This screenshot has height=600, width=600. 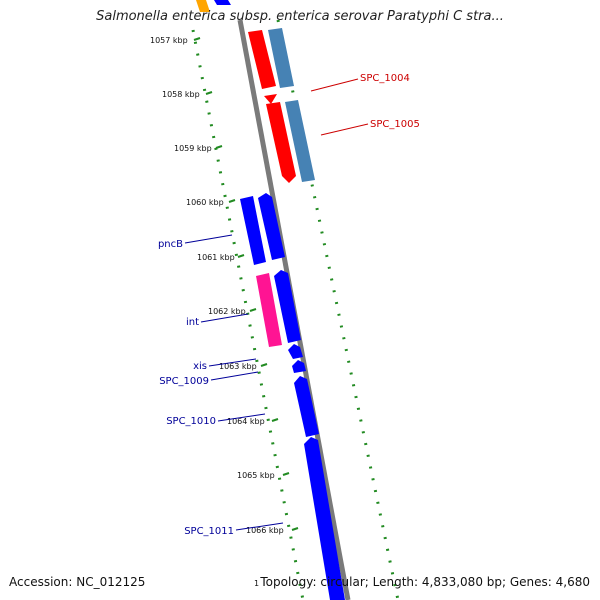 I want to click on tick-label: 1058 kbp, so click(x=181, y=94).